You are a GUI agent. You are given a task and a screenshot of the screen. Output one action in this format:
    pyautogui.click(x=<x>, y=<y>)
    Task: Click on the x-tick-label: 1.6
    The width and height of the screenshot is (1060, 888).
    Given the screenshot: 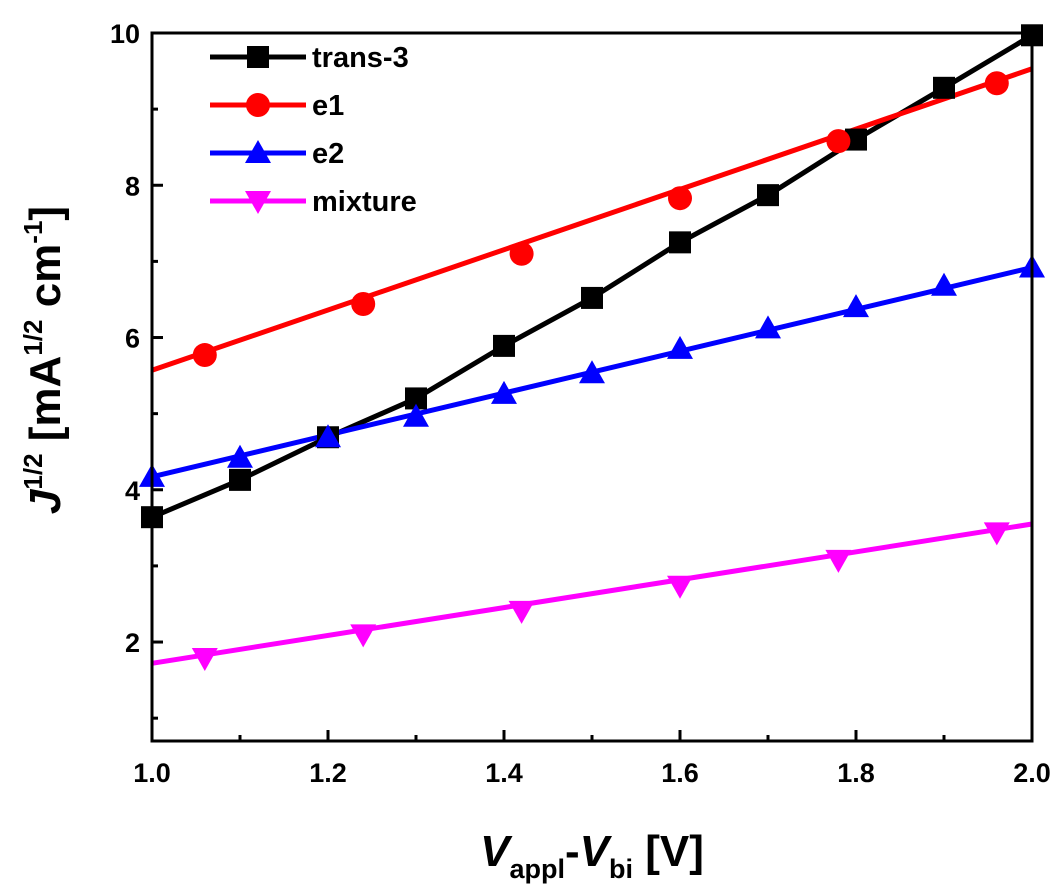 What is the action you would take?
    pyautogui.click(x=680, y=773)
    